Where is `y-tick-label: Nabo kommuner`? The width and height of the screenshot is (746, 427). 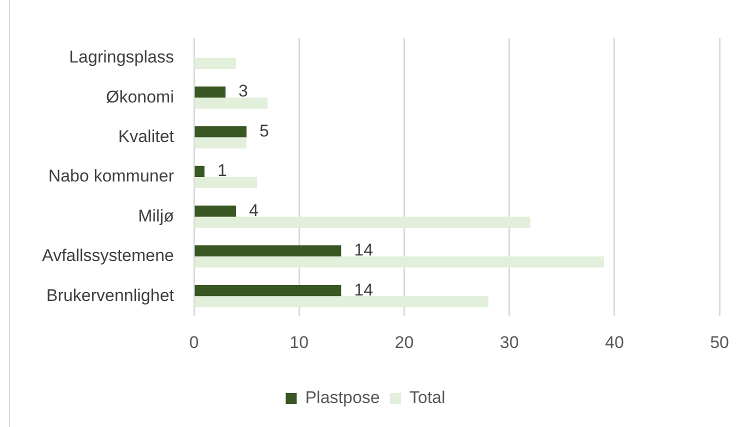 y-tick-label: Nabo kommuner is located at coordinates (111, 176).